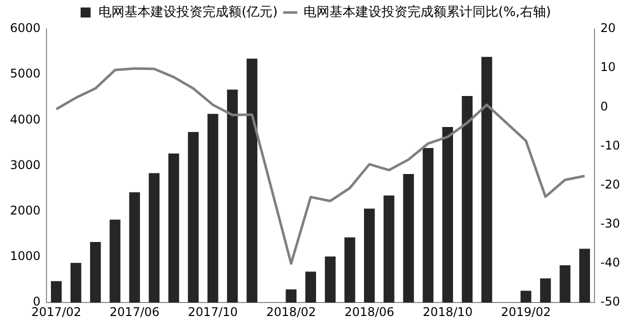  What do you see at coordinates (369, 311) in the screenshot?
I see `x-tick-label: 2018/06` at bounding box center [369, 311].